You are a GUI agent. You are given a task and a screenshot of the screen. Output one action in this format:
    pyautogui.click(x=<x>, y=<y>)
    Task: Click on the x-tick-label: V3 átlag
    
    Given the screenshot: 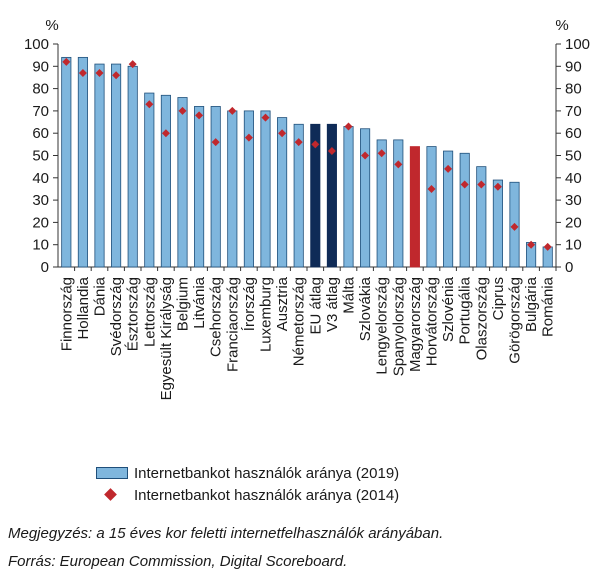 What is the action you would take?
    pyautogui.click(x=332, y=304)
    